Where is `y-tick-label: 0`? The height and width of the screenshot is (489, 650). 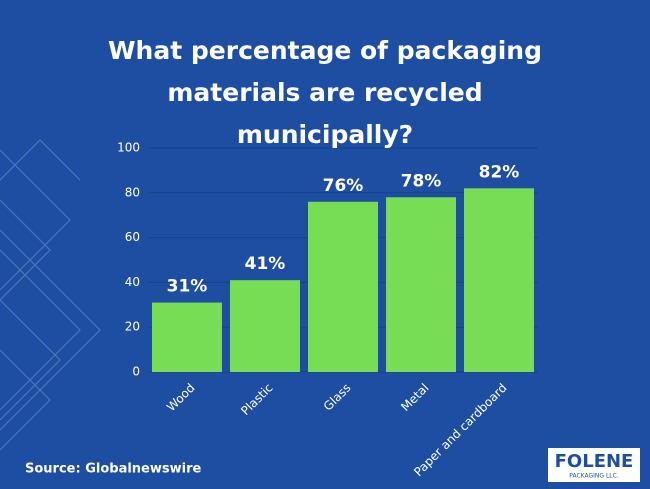 y-tick-label: 0 is located at coordinates (136, 372).